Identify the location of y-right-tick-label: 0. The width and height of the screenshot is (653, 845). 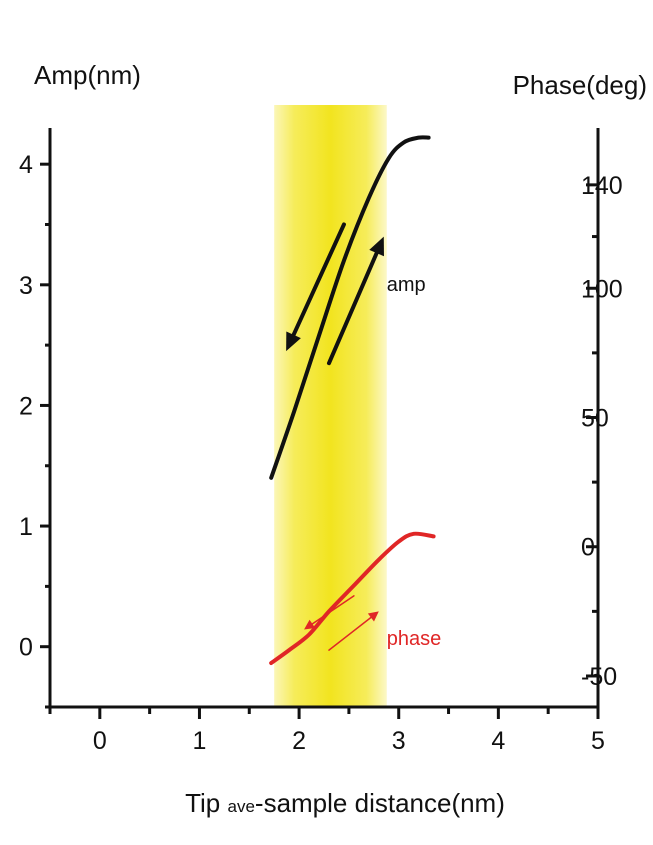
(588, 548).